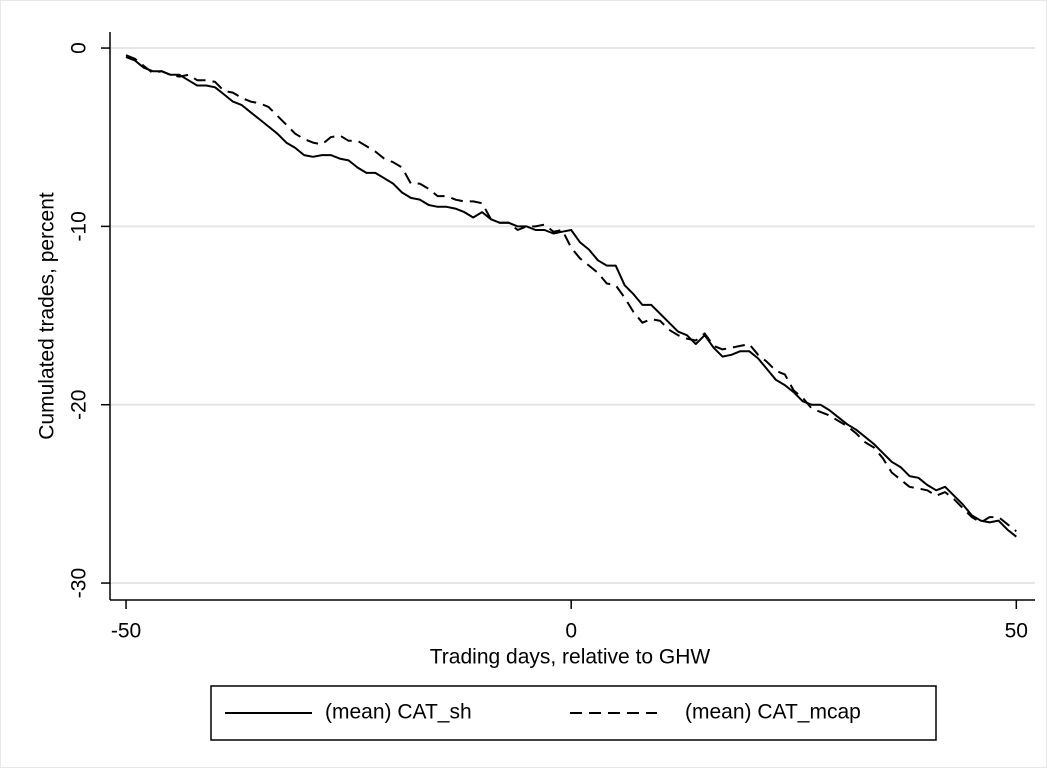 The width and height of the screenshot is (1047, 768). Describe the element at coordinates (773, 712) in the screenshot. I see `legend-label: (mean) CAT_mcap` at that location.